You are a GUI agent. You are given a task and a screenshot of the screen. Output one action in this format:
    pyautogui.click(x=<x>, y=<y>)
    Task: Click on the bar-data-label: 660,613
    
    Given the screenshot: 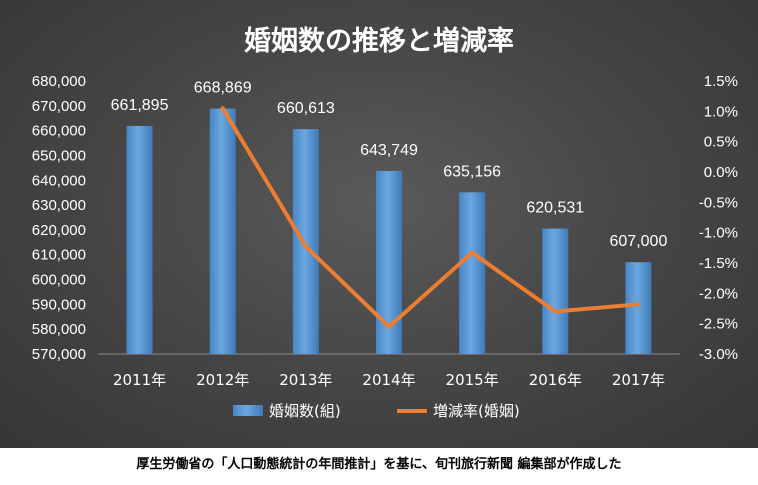 What is the action you would take?
    pyautogui.click(x=306, y=108)
    